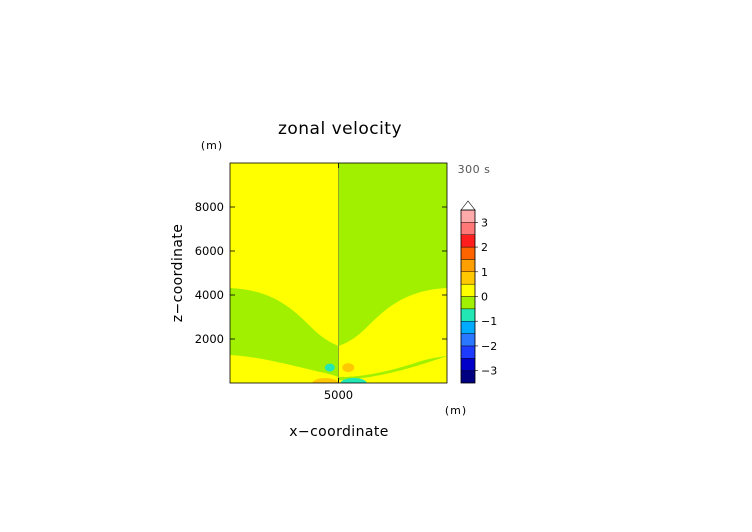  Describe the element at coordinates (329, 367) in the screenshot. I see `feature-cyan-blob-left` at that location.